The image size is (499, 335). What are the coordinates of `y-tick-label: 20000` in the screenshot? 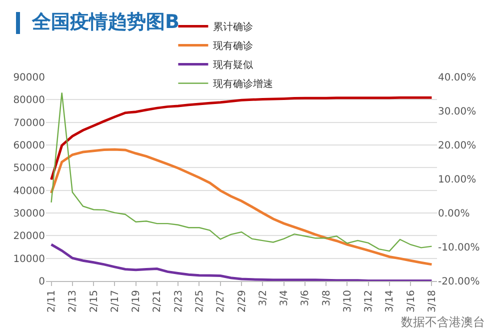 It's located at (29, 236).